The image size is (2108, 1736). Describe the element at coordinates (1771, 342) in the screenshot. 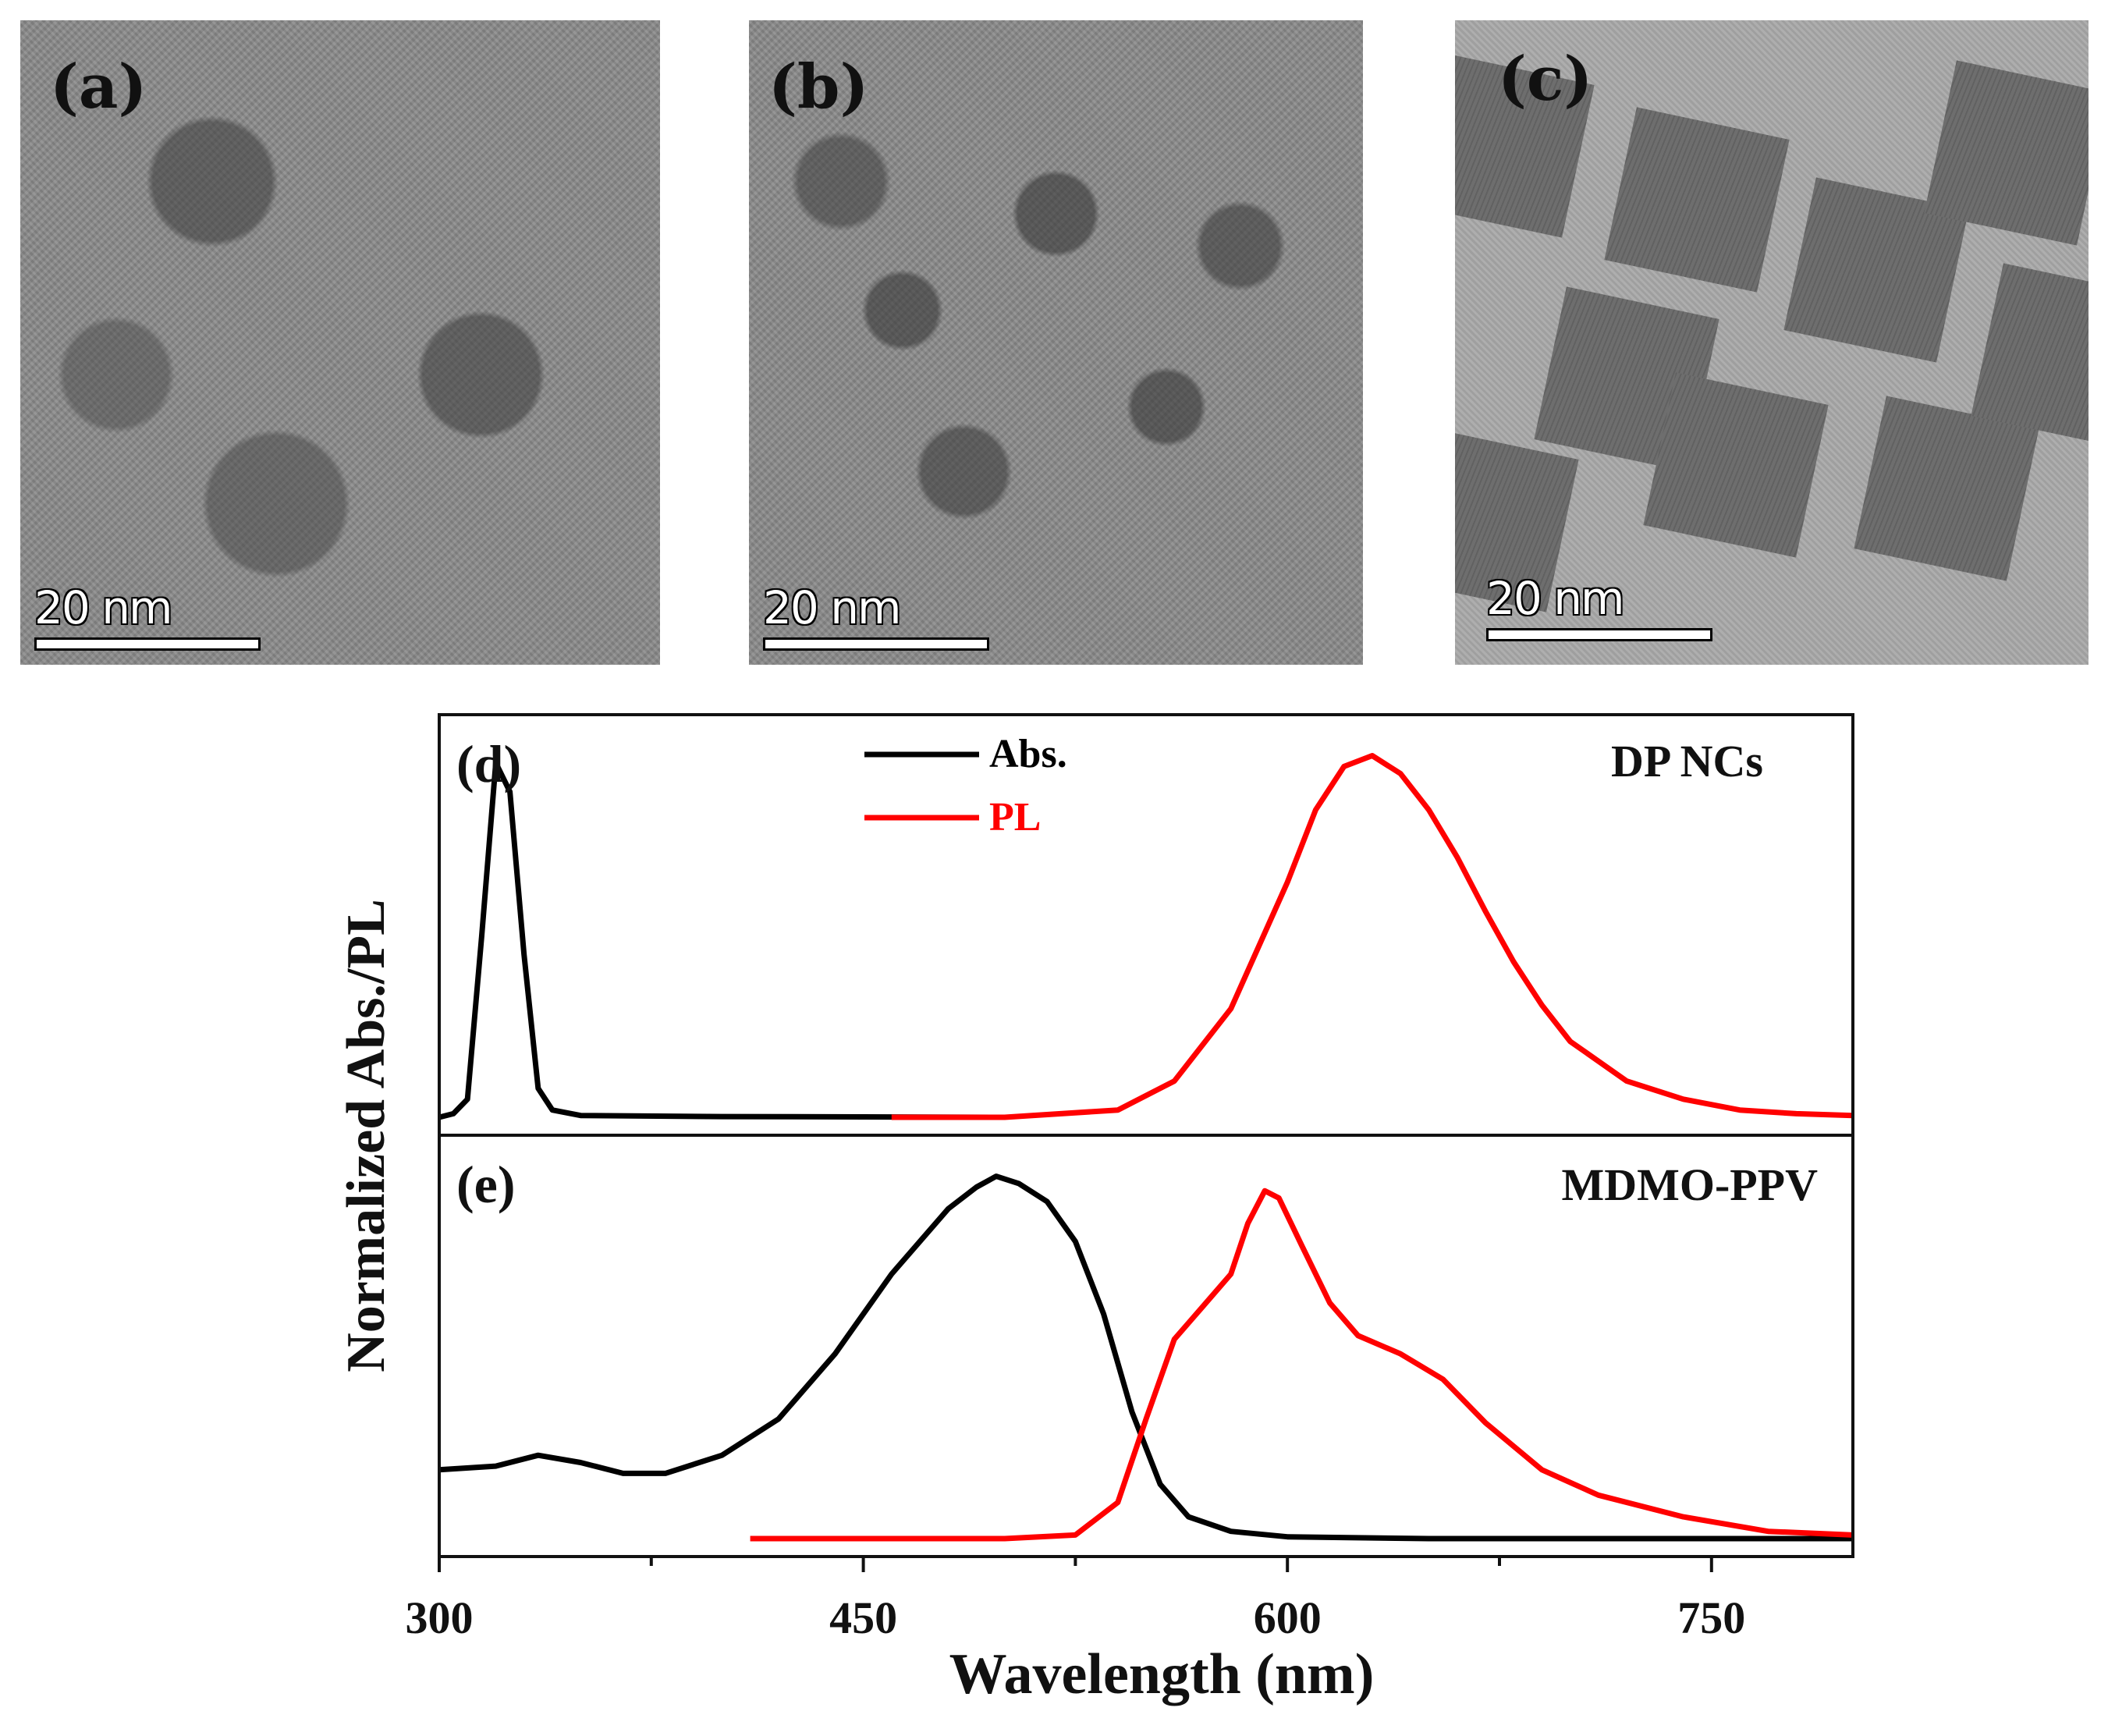

I see `tem-image-c: (c) 20 nm` at that location.